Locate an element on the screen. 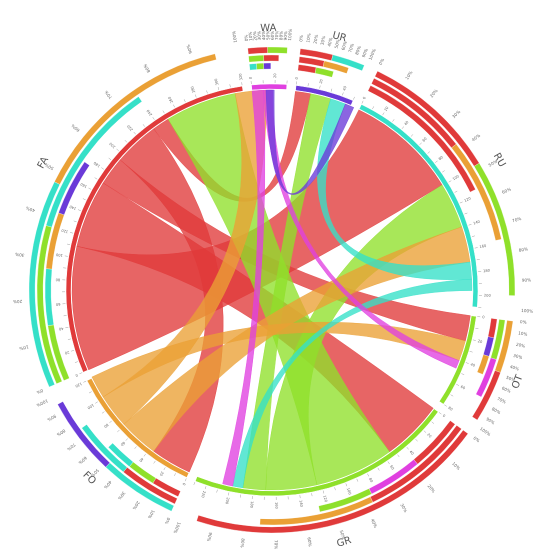 Image resolution: width=540 pixels, height=550 pixels. percent-tick-gr-1: 10% is located at coordinates (456, 466).